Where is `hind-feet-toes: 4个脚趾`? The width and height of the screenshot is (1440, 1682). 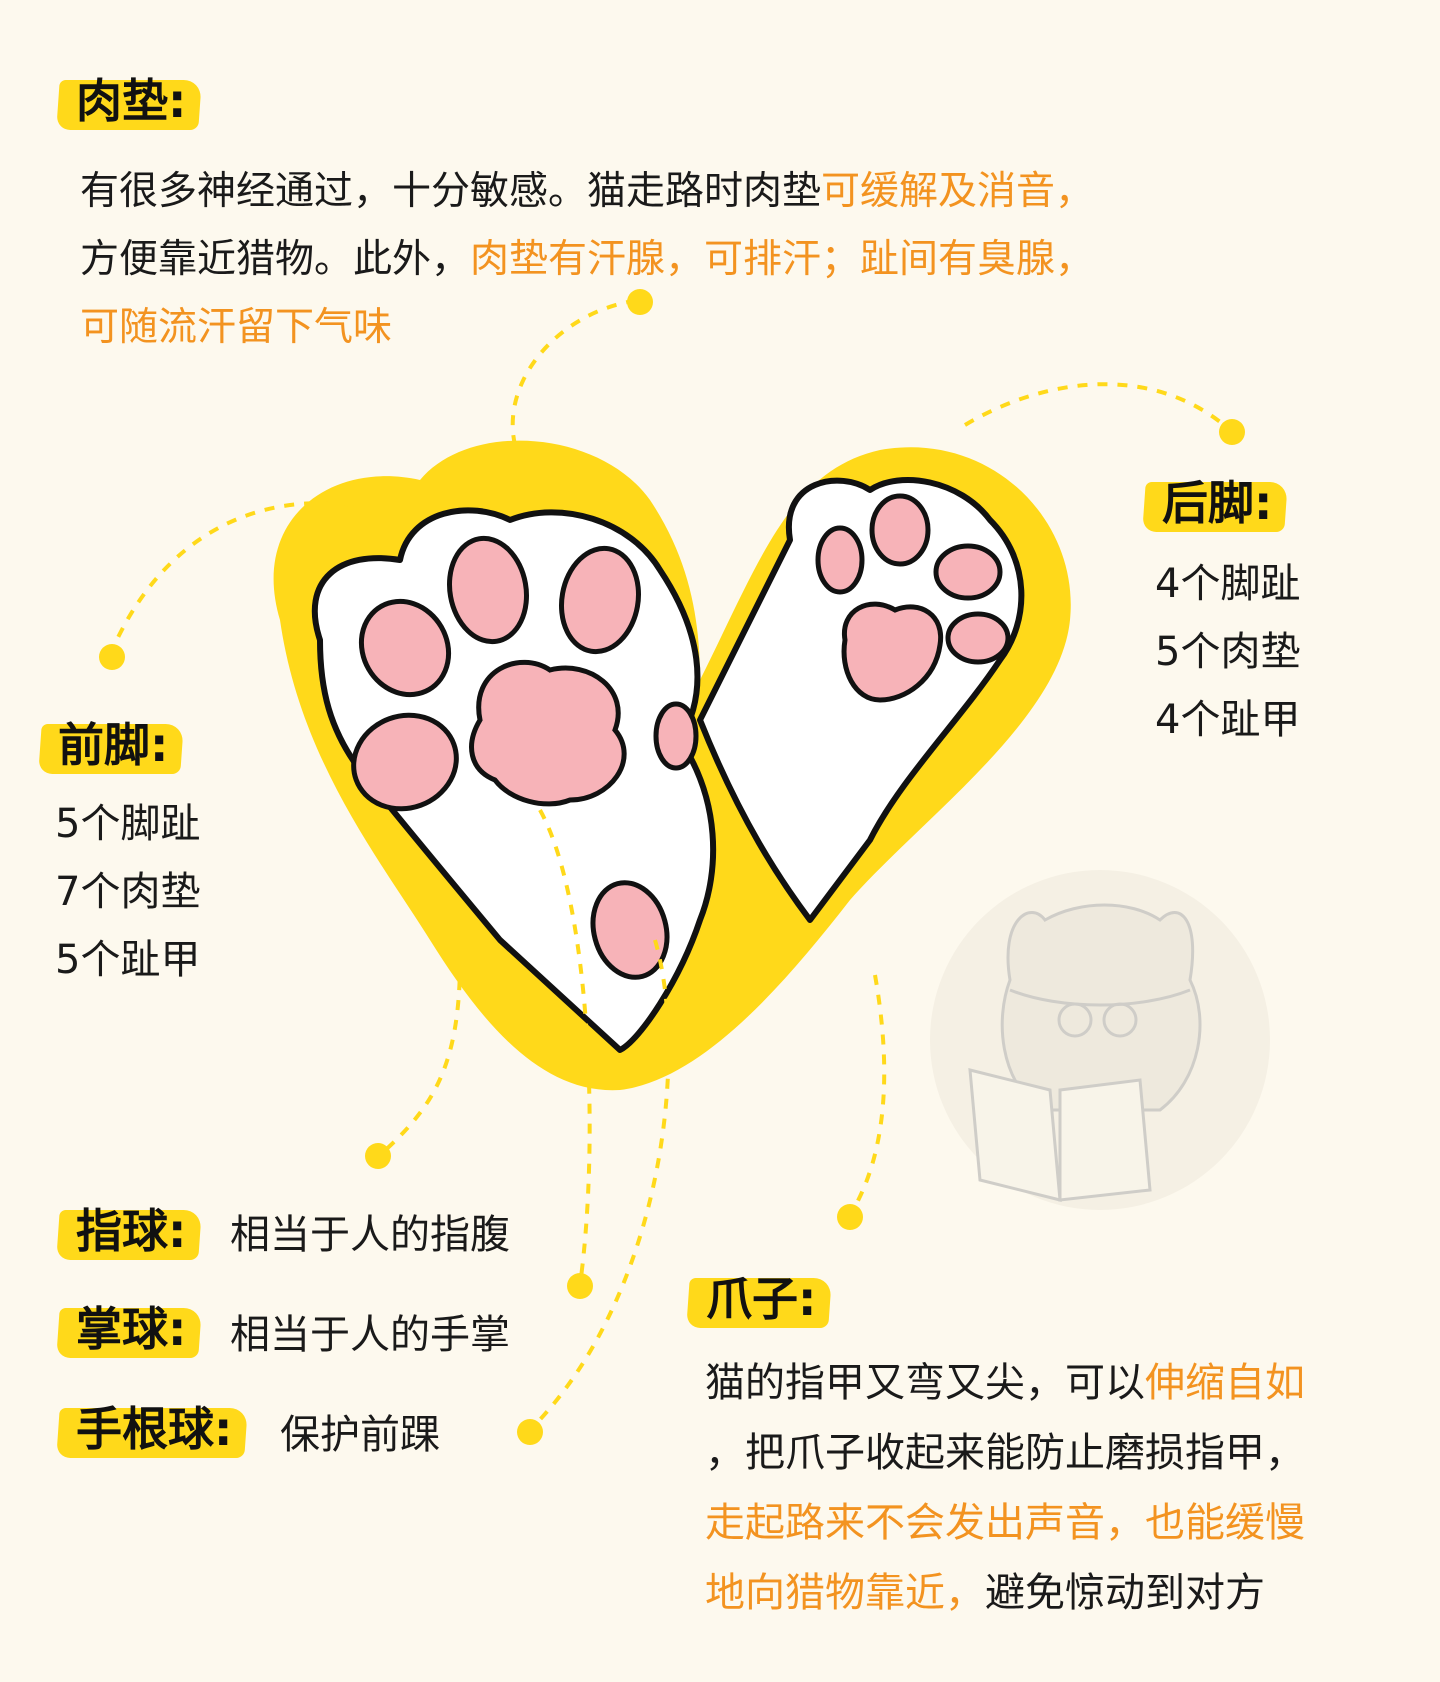
hind-feet-toes: 4个脚趾 is located at coordinates (1228, 584).